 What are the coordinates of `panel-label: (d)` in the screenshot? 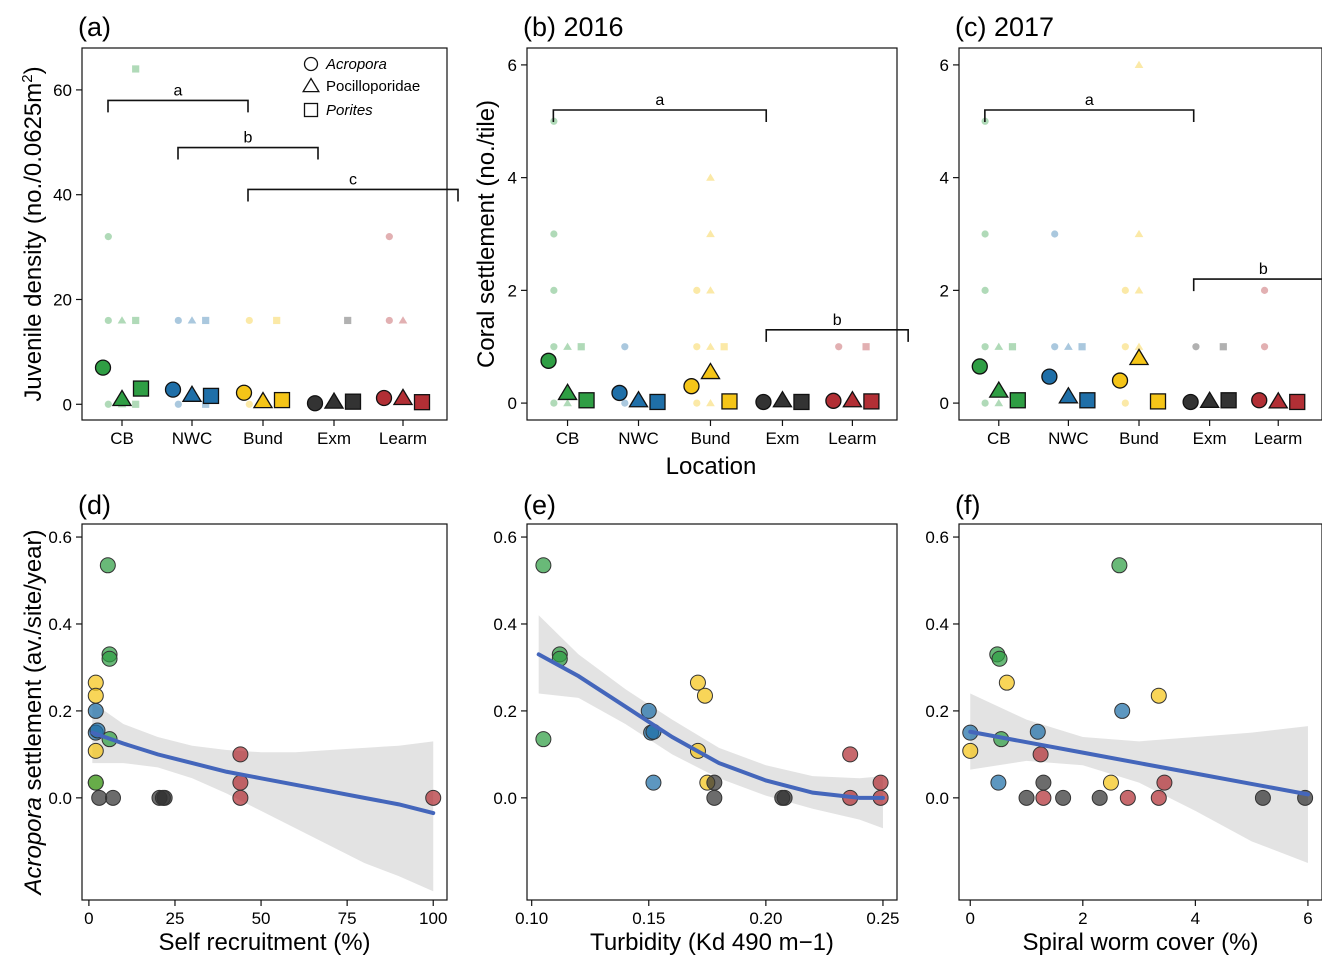 It's located at (94, 505).